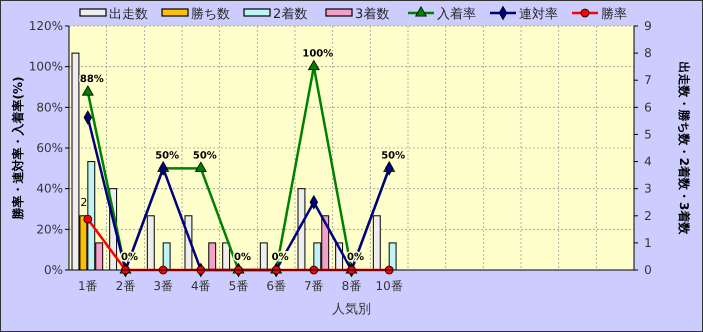 The image size is (703, 332). What do you see at coordinates (648, 189) in the screenshot?
I see `y2-tick-label: 3` at bounding box center [648, 189].